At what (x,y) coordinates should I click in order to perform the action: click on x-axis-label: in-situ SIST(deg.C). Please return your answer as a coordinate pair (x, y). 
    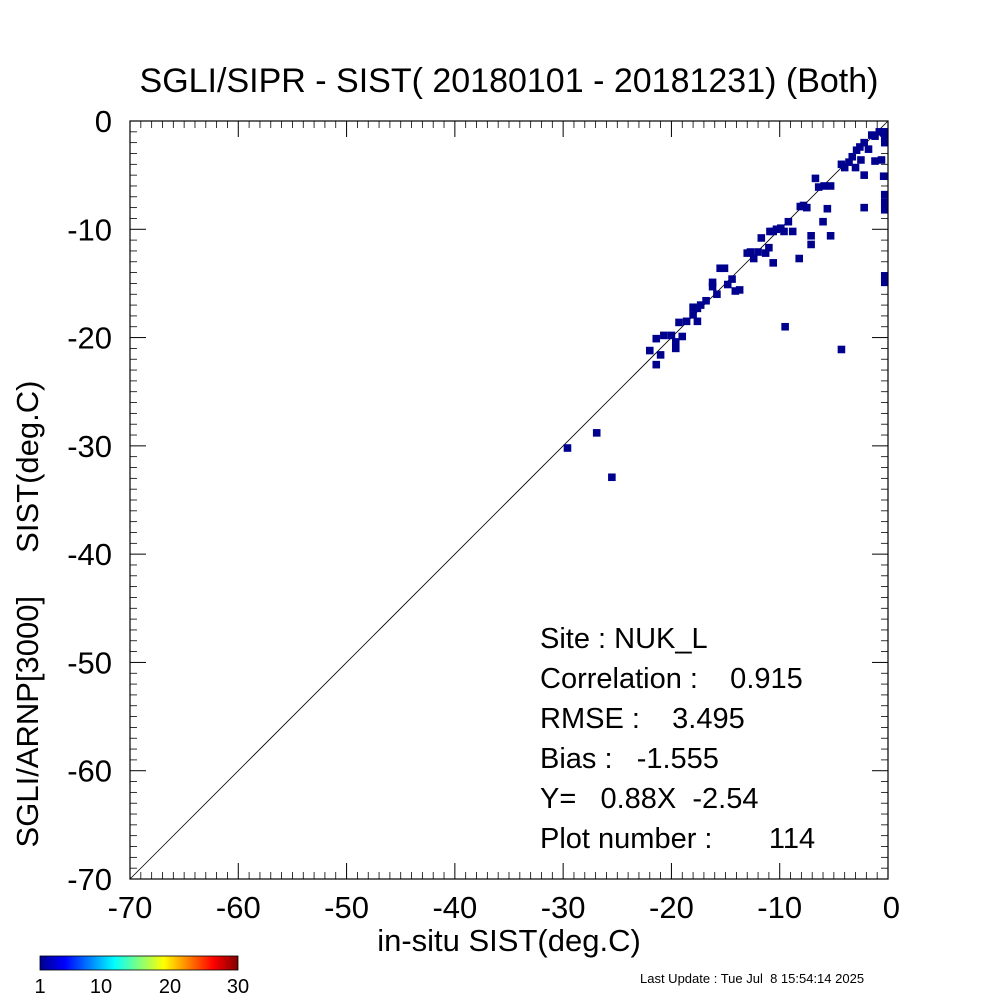
    Looking at the image, I should click on (509, 940).